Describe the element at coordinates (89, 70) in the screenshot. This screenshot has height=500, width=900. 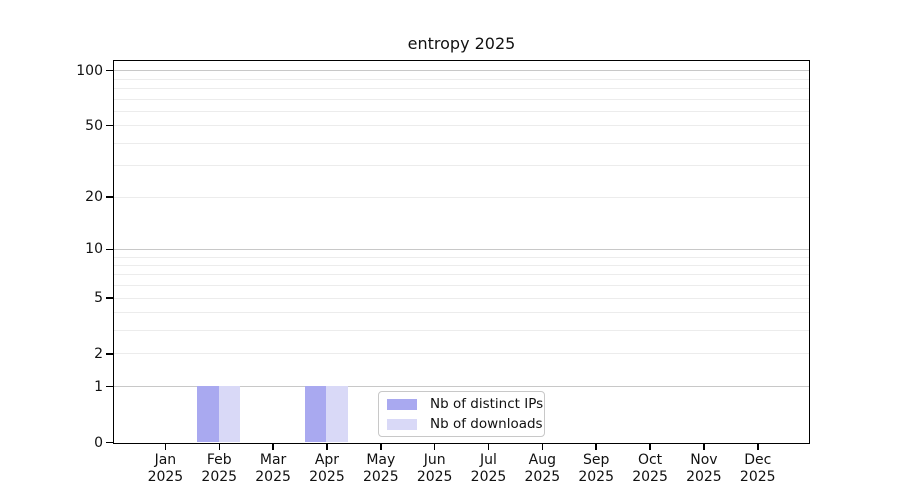
I see `y-tick-label: 100` at that location.